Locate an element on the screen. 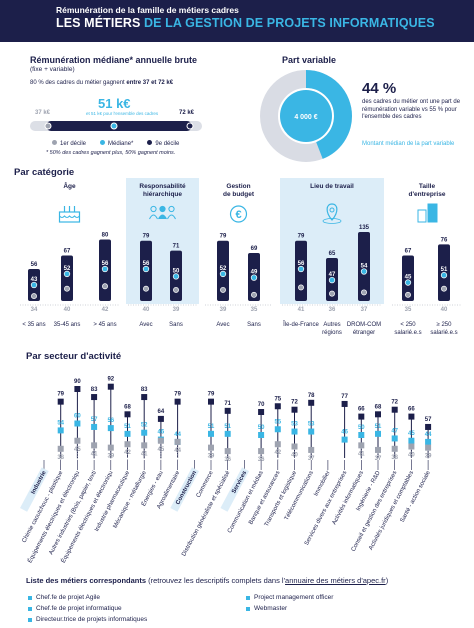 Image resolution: width=474 pixels, height=628 pixels. team-icon is located at coordinates (162, 212).